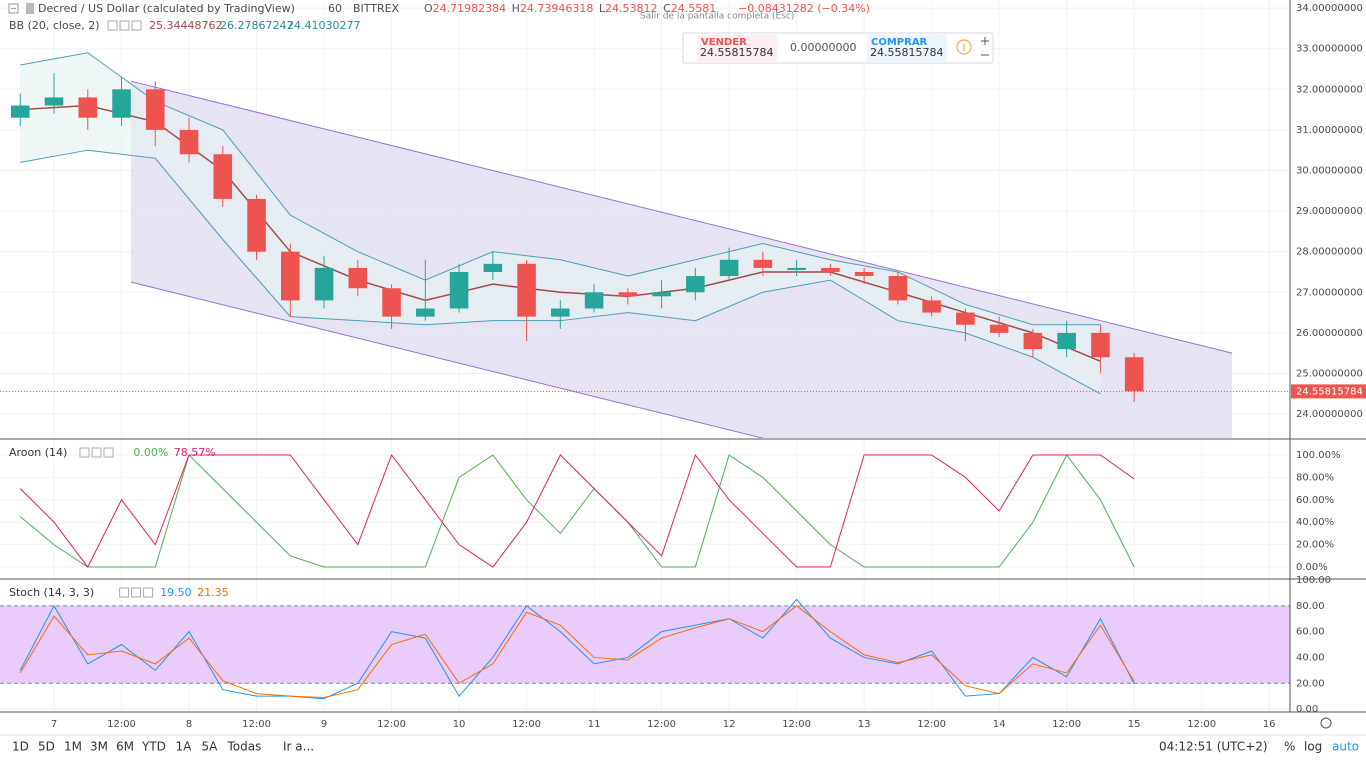 This screenshot has height=761, width=1366. Describe the element at coordinates (1269, 724) in the screenshot. I see `x-tick-label: 16` at that location.